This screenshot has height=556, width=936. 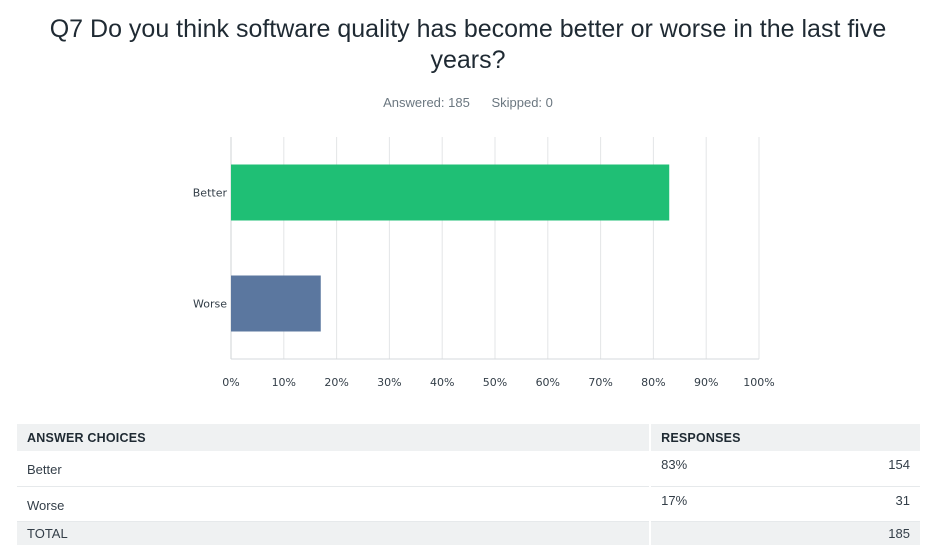 I want to click on chart-category-labels: Better Worse, so click(x=210, y=249).